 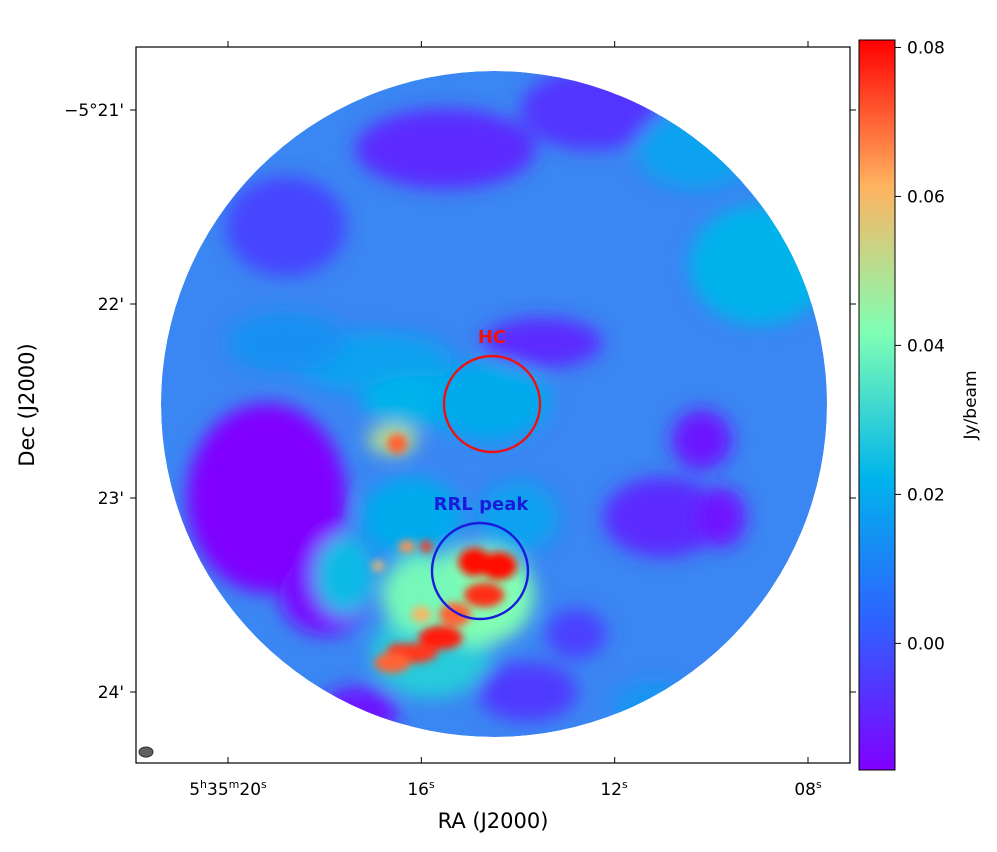 I want to click on y-tick-label-0: −5°21', so click(x=94, y=111).